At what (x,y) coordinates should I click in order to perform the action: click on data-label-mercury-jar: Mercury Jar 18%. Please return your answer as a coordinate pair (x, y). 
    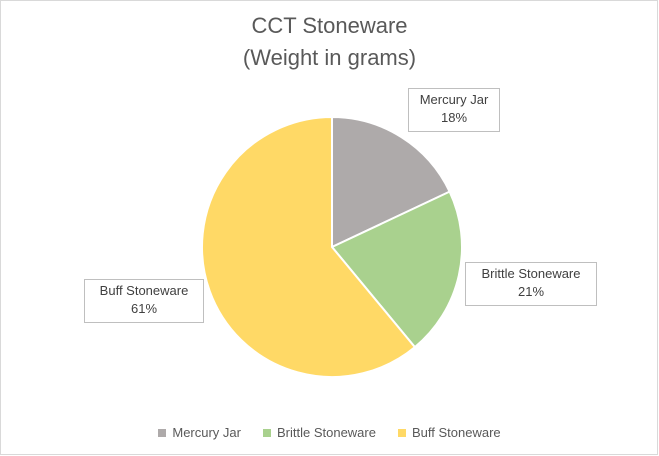
    Looking at the image, I should click on (454, 110).